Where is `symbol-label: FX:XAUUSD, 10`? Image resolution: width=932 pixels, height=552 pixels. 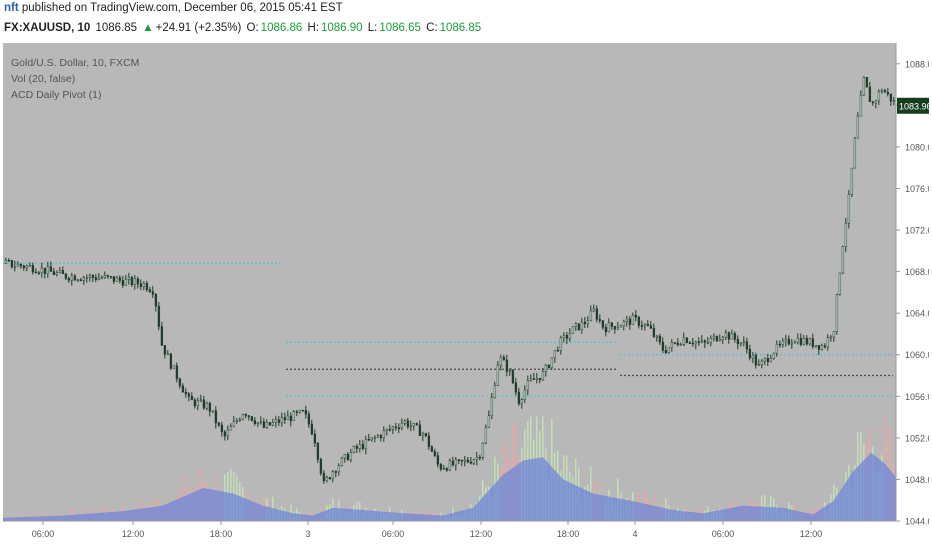
symbol-label: FX:XAUUSD, 10 is located at coordinates (47, 28).